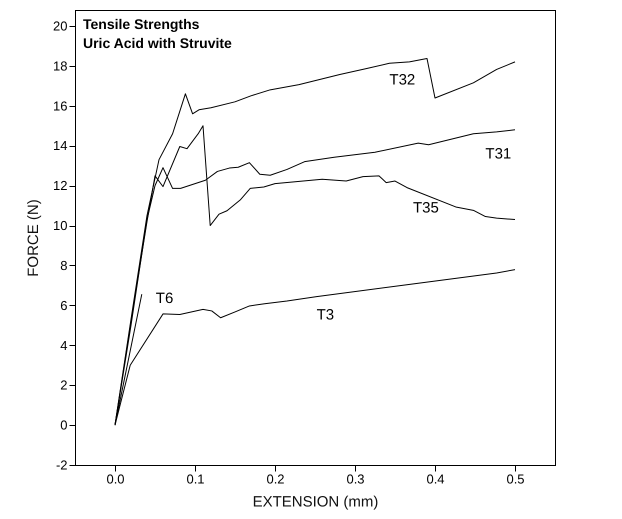  I want to click on y-tick-label: 10, so click(60, 226).